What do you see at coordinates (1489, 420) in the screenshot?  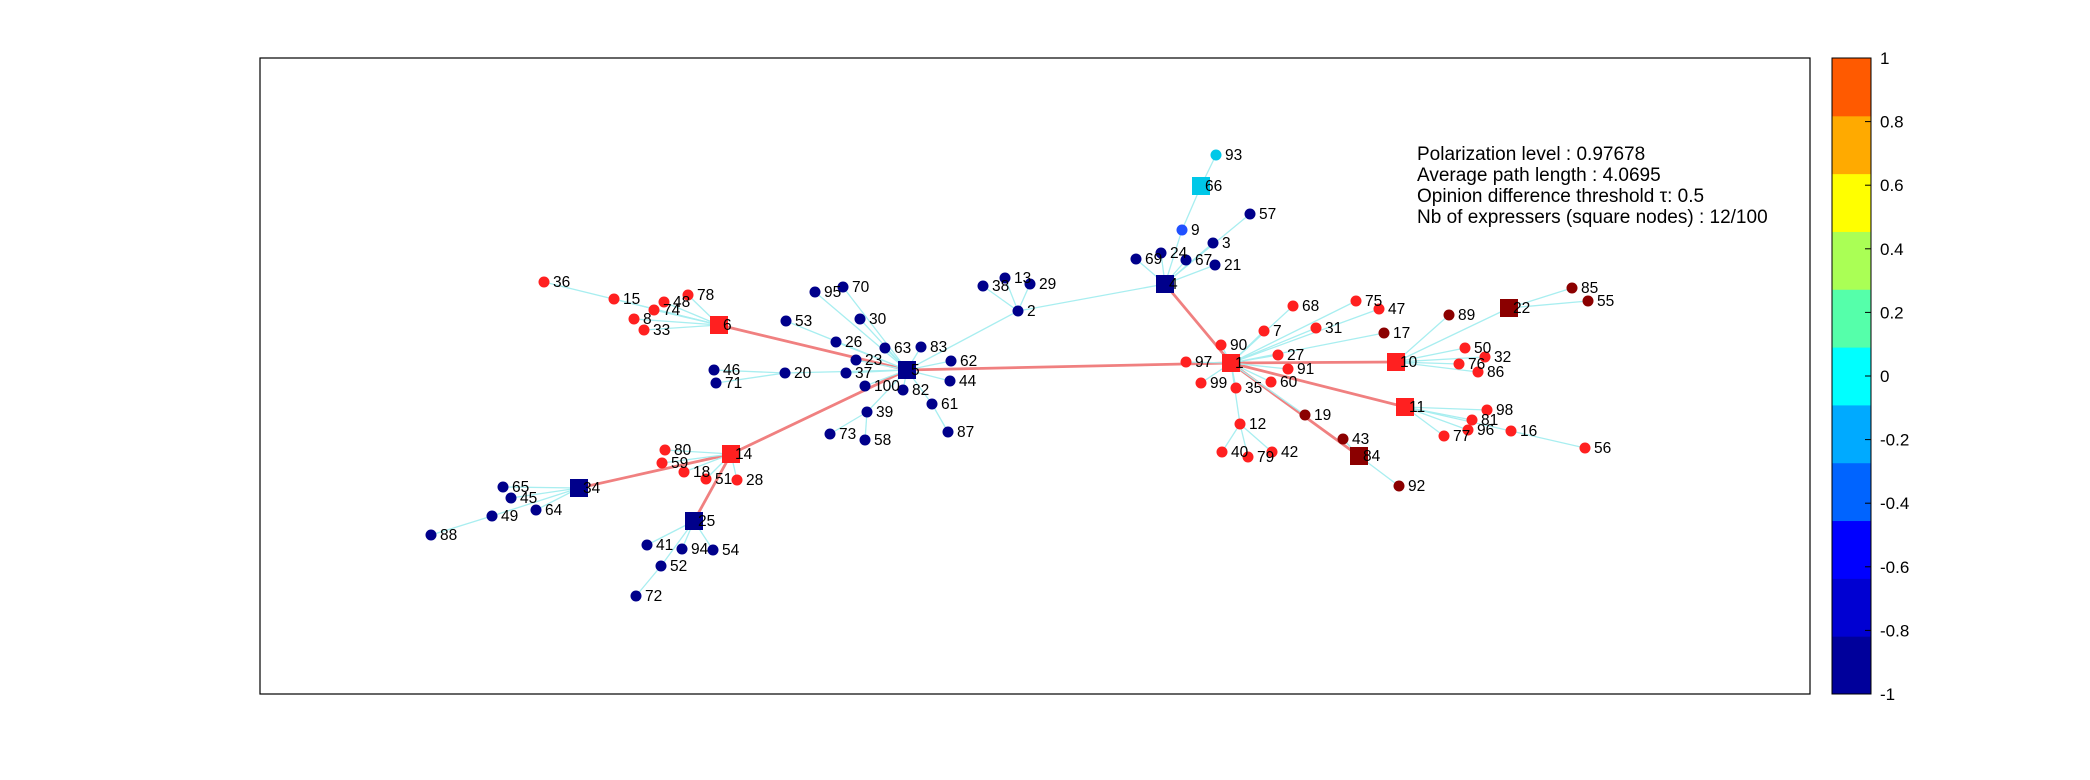 I see `node-label-81: 81` at bounding box center [1489, 420].